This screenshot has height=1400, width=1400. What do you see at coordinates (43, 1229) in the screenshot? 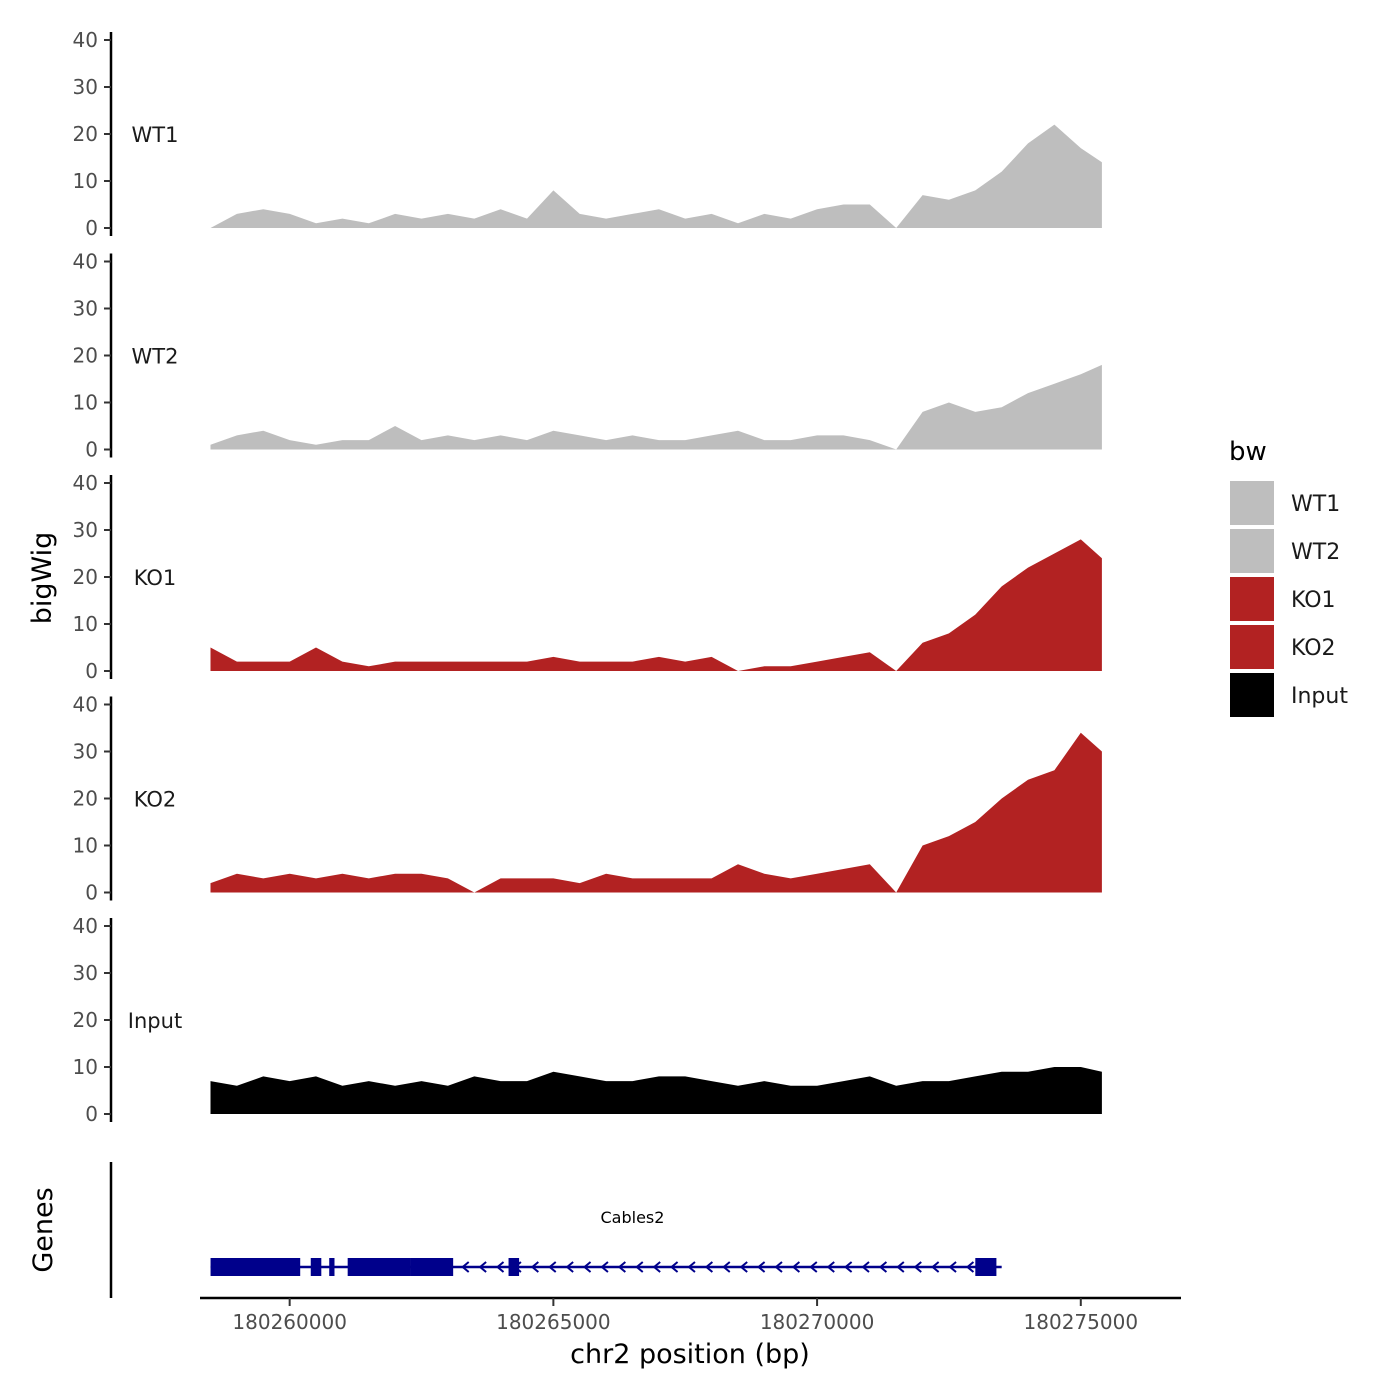
I see `genes-axis-title: Genes` at bounding box center [43, 1229].